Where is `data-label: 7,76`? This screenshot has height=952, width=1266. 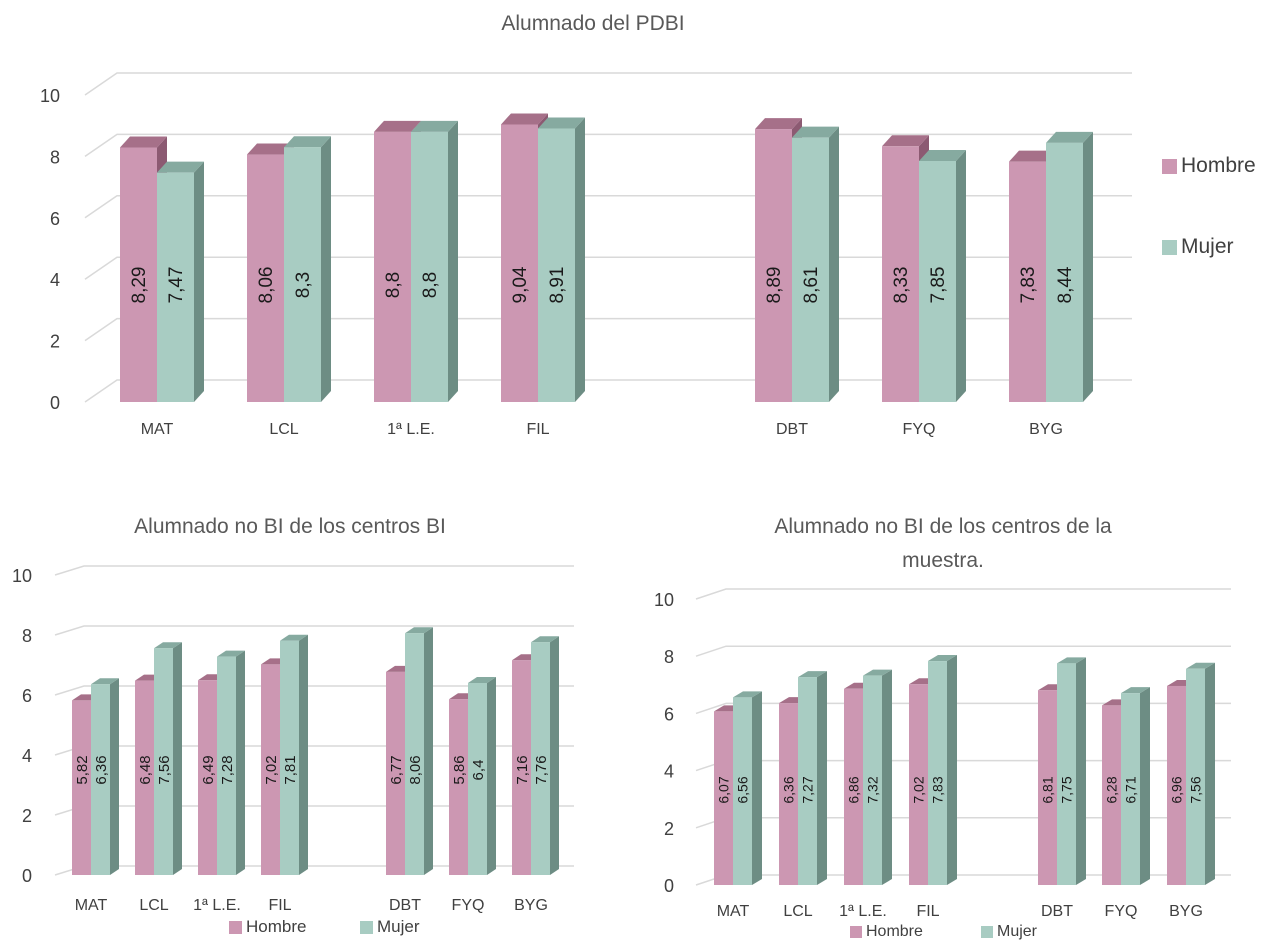
data-label: 7,76 is located at coordinates (541, 769).